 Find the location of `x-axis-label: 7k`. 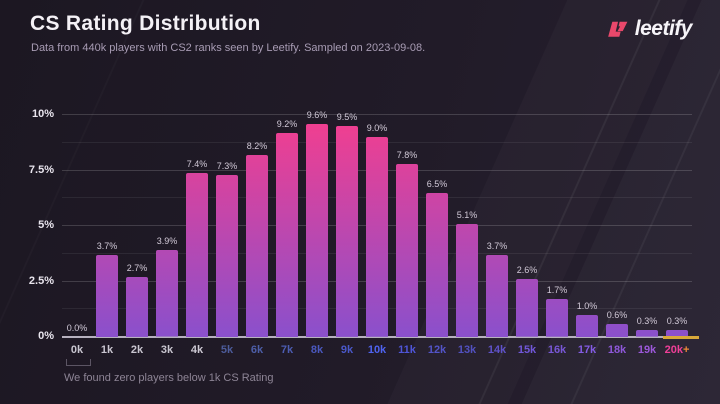

x-axis-label: 7k is located at coordinates (287, 350).